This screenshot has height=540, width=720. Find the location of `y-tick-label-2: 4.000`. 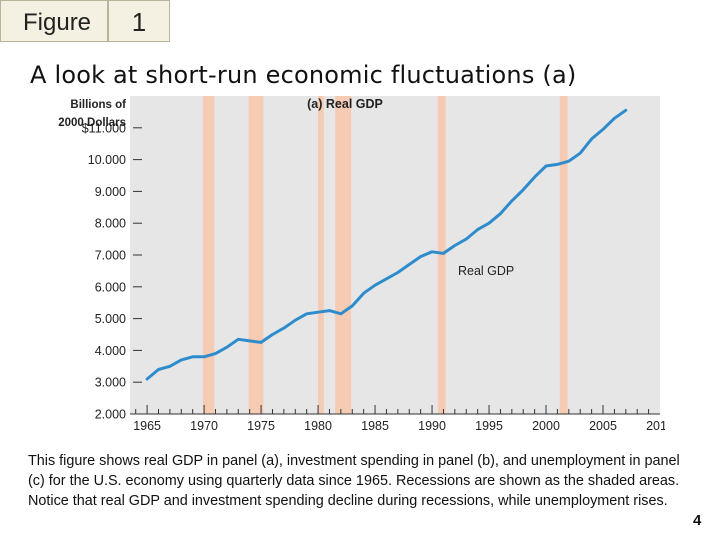

y-tick-label-2: 4.000 is located at coordinates (110, 351).